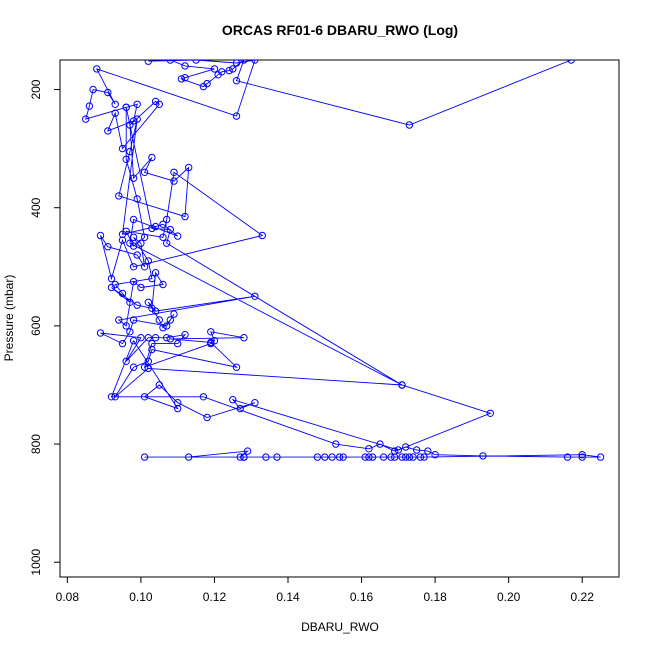 This screenshot has height=650, width=650. I want to click on x-tick-label: 0.16, so click(362, 597).